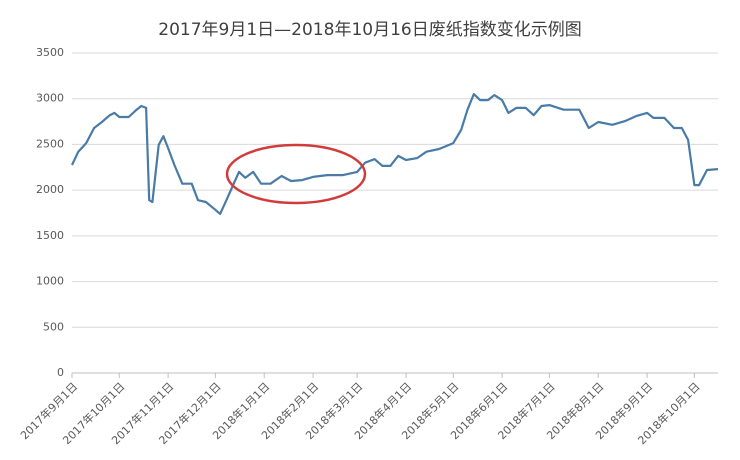  What do you see at coordinates (50, 52) in the screenshot?
I see `y-tick-label: 3500` at bounding box center [50, 52].